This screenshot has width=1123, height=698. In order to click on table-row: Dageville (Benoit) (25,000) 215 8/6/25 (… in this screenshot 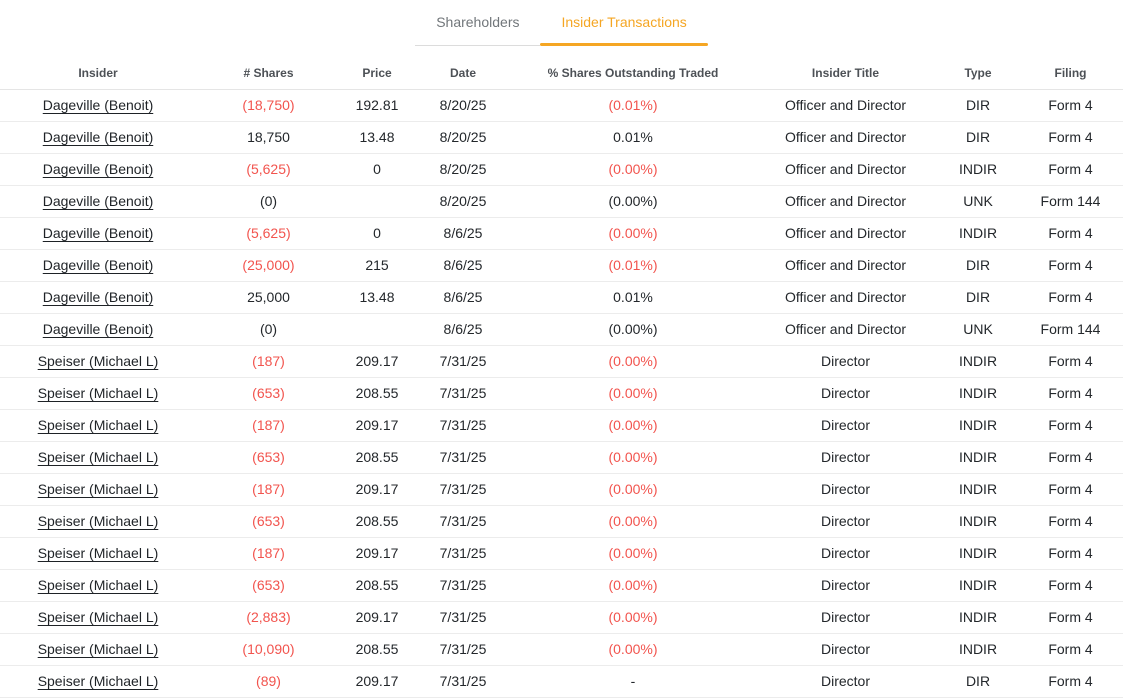, I will do `click(561, 265)`.